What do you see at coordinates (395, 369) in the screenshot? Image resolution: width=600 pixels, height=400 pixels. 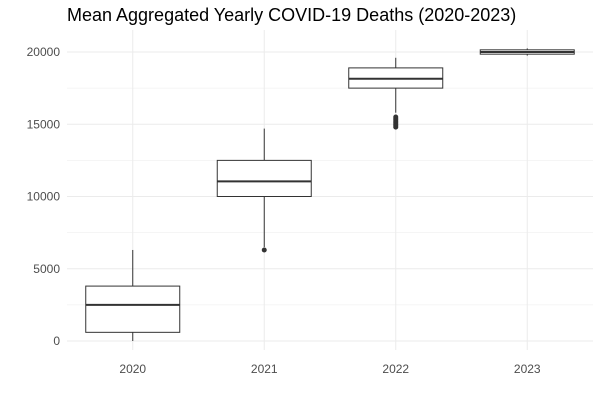 I see `x-tick-label: 2022` at bounding box center [395, 369].